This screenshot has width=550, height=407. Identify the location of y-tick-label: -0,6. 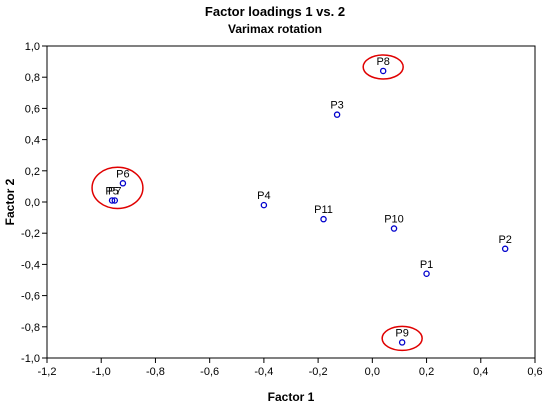
(30, 297).